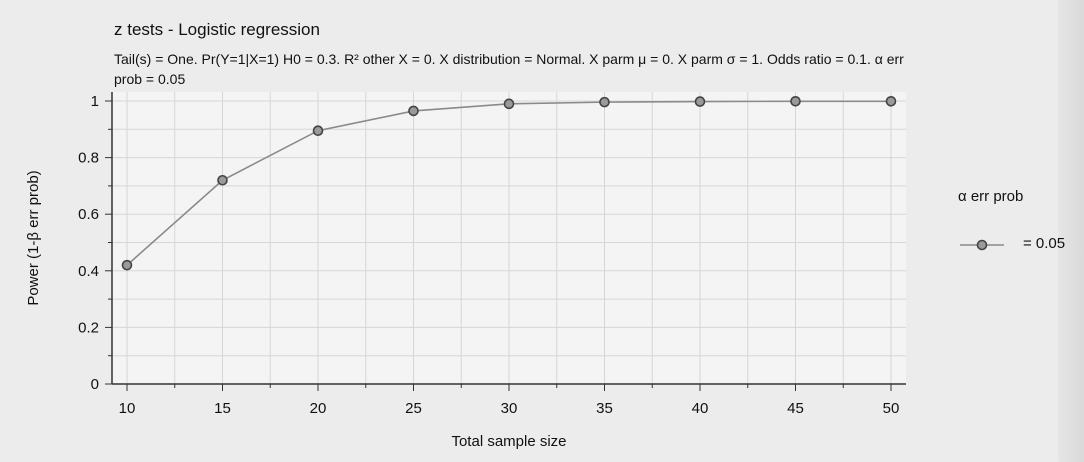 Image resolution: width=1084 pixels, height=462 pixels. I want to click on x-axis-ticks: 10 15 20 25 30 35 40 45 50, so click(509, 400).